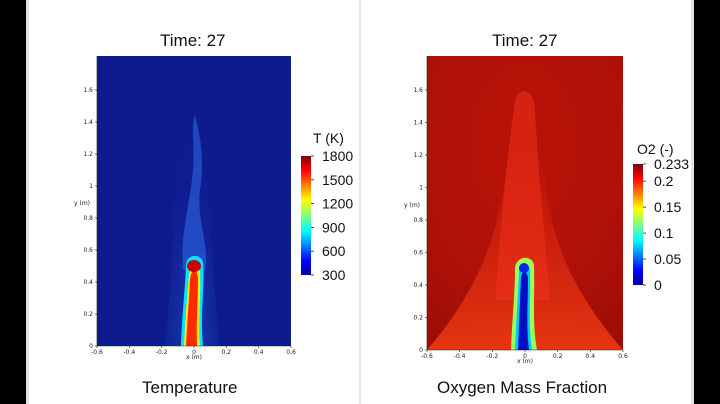 The image size is (720, 404). I want to click on left-y-tick-label: 0.2, so click(88, 314).